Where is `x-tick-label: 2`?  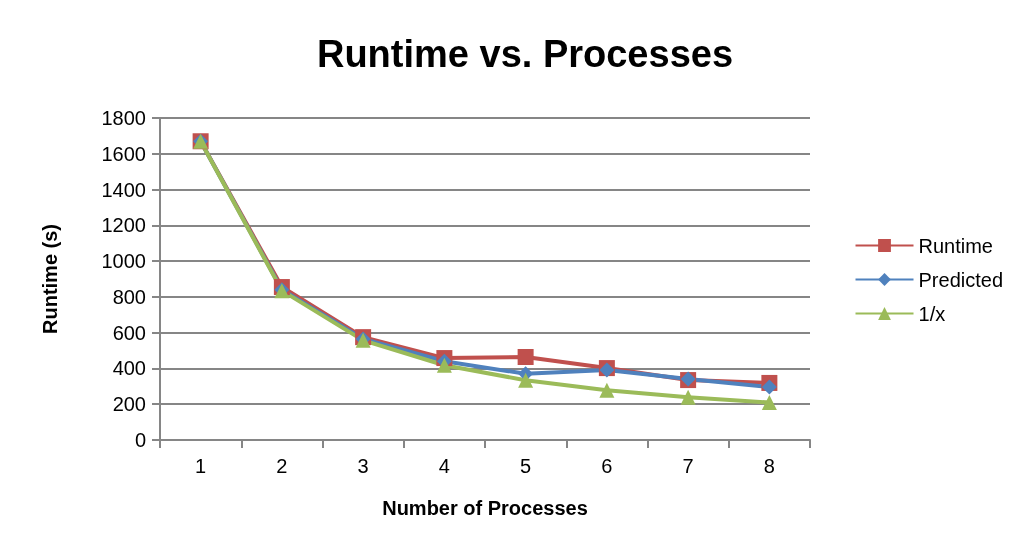
x-tick-label: 2 is located at coordinates (282, 466).